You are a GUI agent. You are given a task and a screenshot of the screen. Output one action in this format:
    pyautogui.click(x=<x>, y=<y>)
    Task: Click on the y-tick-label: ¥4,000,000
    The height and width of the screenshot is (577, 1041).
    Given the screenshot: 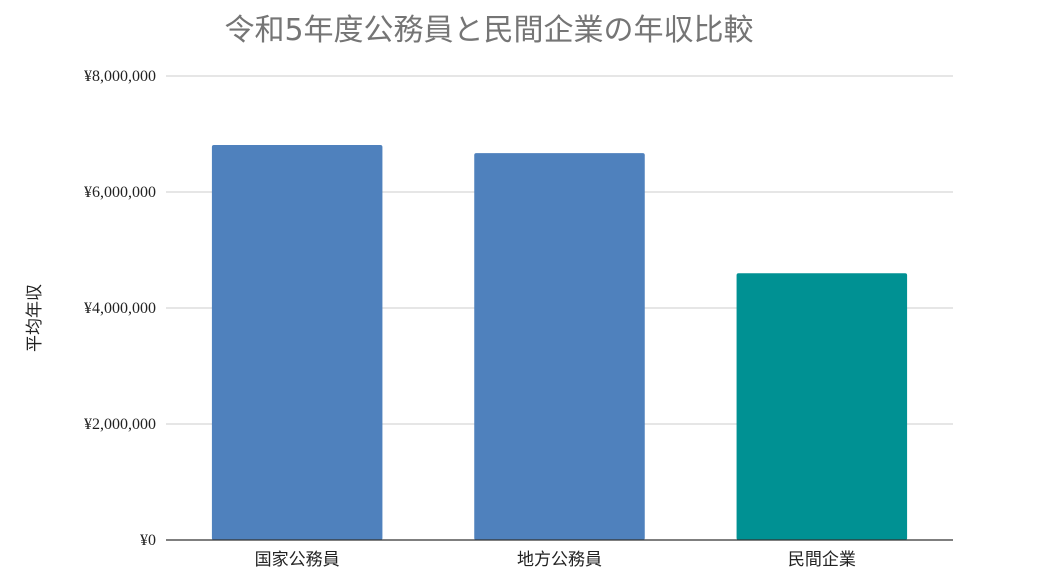 What is the action you would take?
    pyautogui.click(x=120, y=308)
    